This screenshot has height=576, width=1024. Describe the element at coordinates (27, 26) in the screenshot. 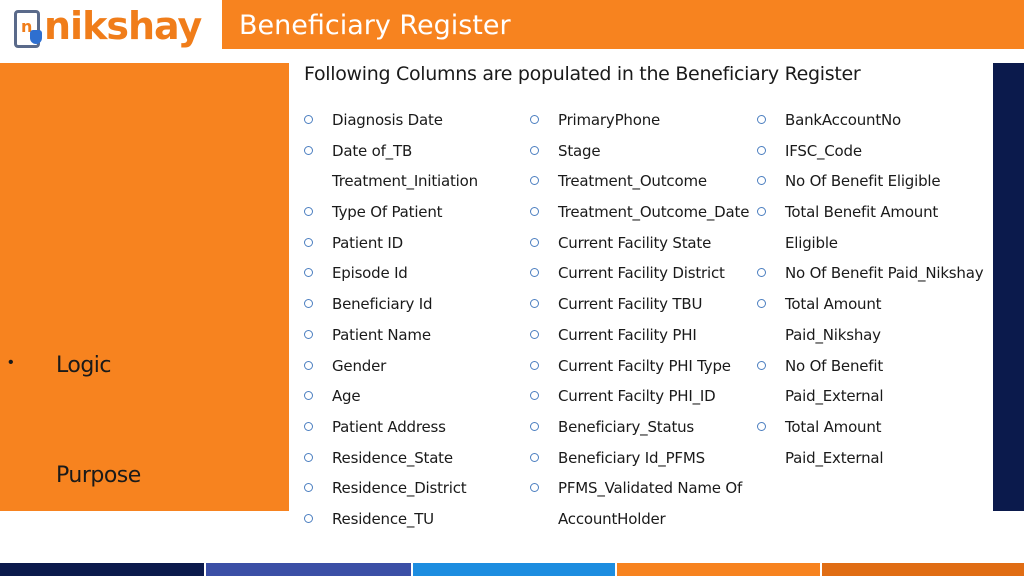

I see `logo-phone-letter: n` at that location.